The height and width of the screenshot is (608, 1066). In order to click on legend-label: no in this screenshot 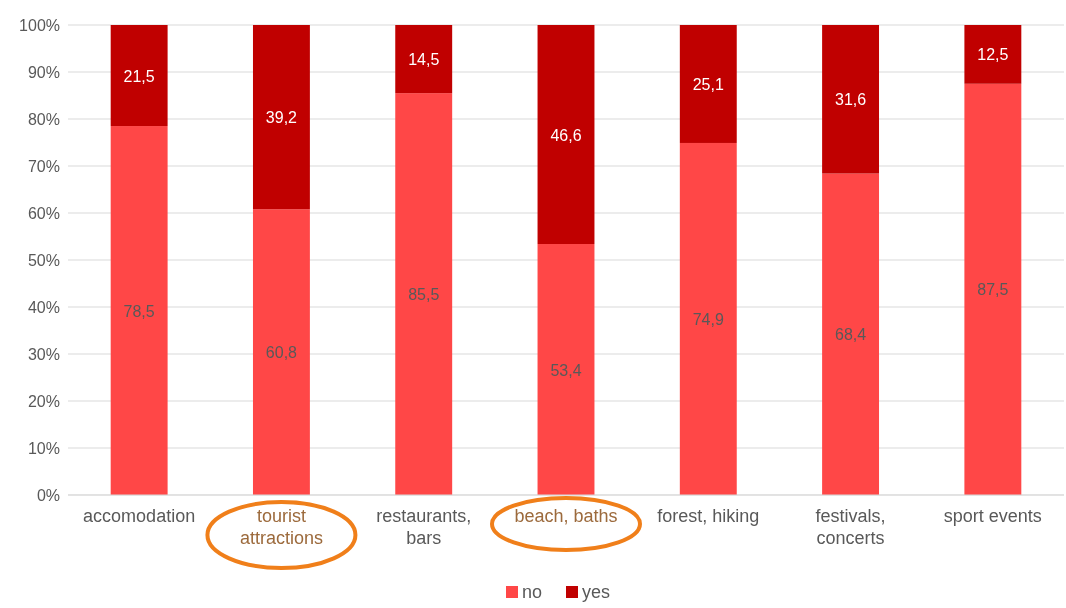, I will do `click(532, 592)`.